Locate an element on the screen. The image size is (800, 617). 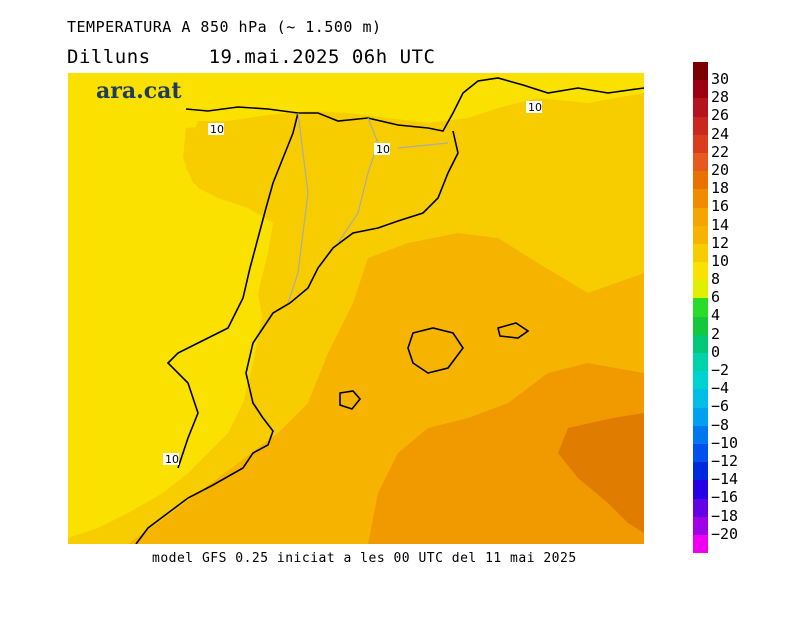
scale-label: 30 is located at coordinates (720, 79).